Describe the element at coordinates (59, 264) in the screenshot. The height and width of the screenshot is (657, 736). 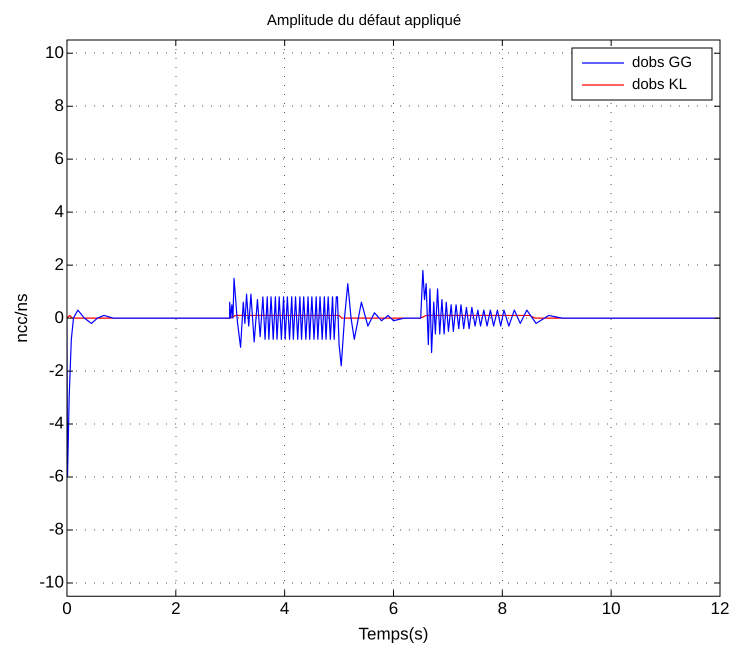
I see `y-tick-label: 2` at that location.